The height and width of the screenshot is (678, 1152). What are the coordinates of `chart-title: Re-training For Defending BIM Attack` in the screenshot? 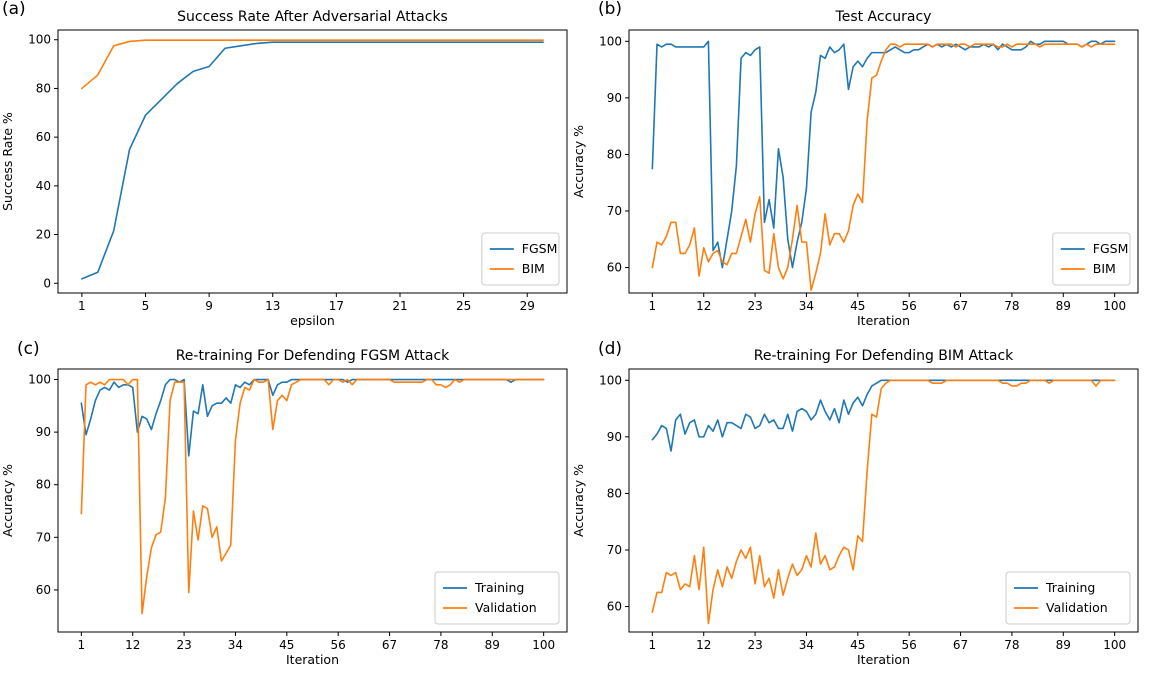 It's located at (884, 356).